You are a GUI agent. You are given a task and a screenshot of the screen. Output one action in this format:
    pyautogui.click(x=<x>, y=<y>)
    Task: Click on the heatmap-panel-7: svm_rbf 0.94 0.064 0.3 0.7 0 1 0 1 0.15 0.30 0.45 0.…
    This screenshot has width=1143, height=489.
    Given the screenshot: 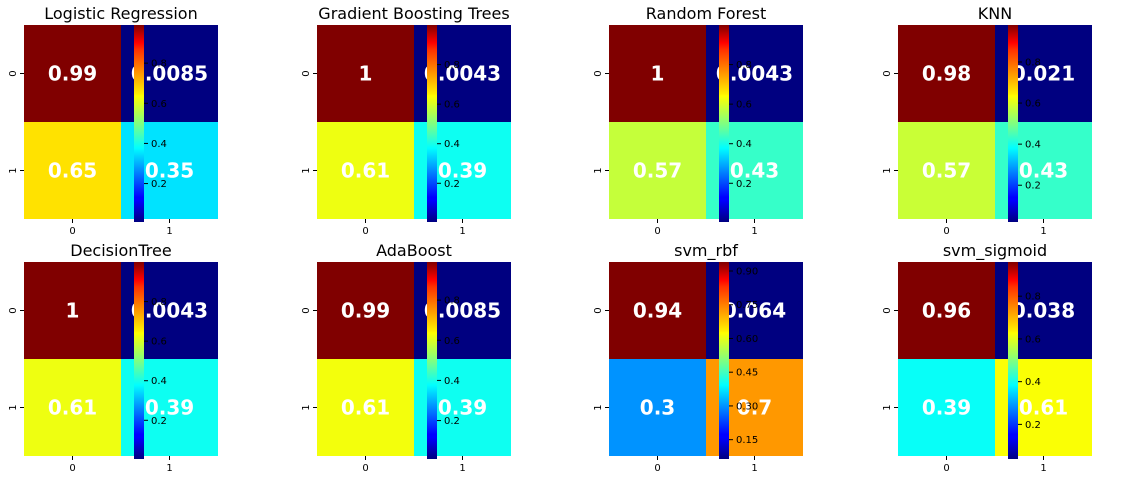 What is the action you would take?
    pyautogui.click(x=698, y=357)
    